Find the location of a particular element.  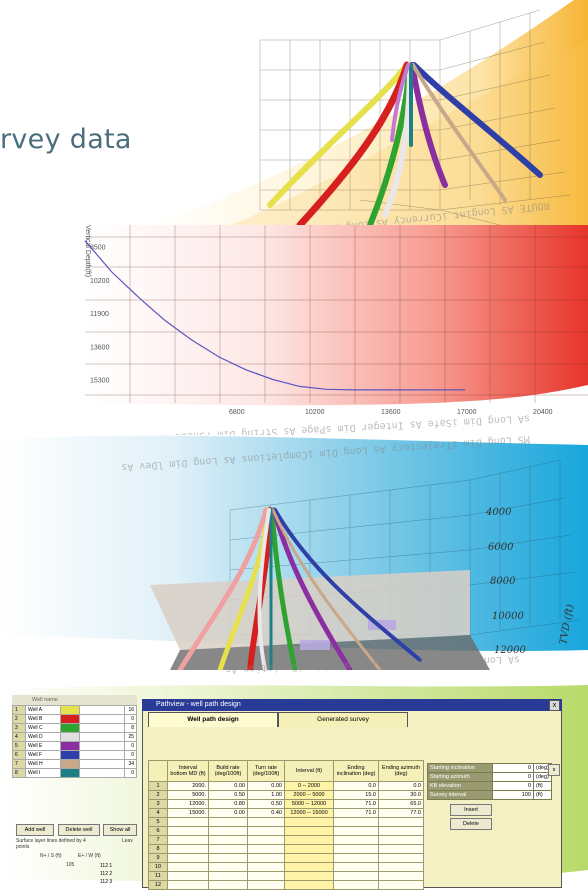

delete-well-button: Delete well is located at coordinates (79, 830).